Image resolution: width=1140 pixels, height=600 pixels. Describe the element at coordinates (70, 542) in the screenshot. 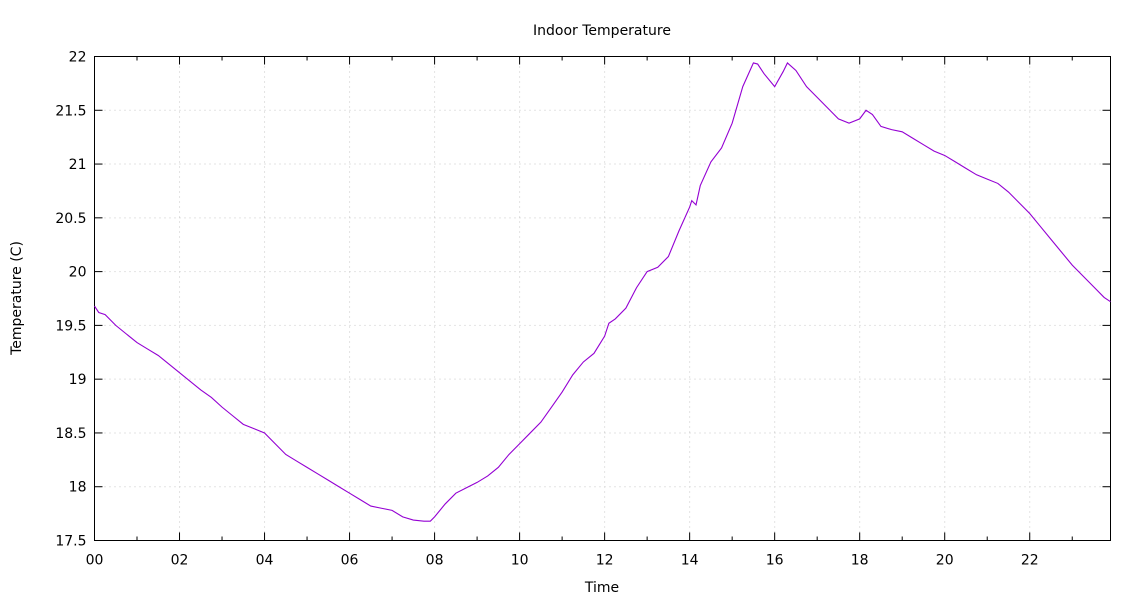

I see `y-tick-label: 17.5` at that location.